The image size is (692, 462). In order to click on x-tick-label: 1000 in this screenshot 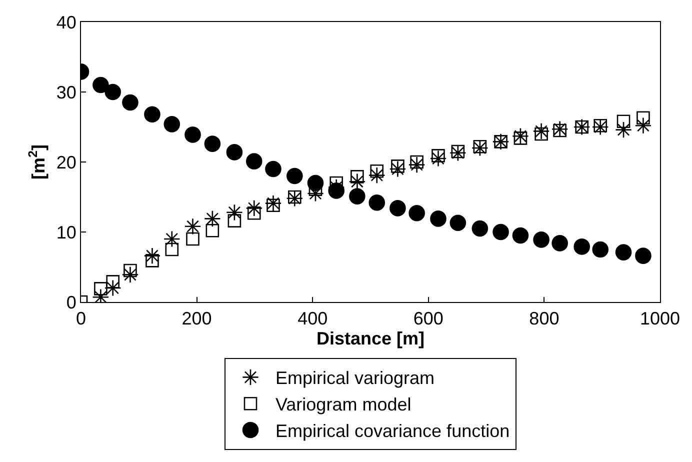, I will do `click(660, 318)`.